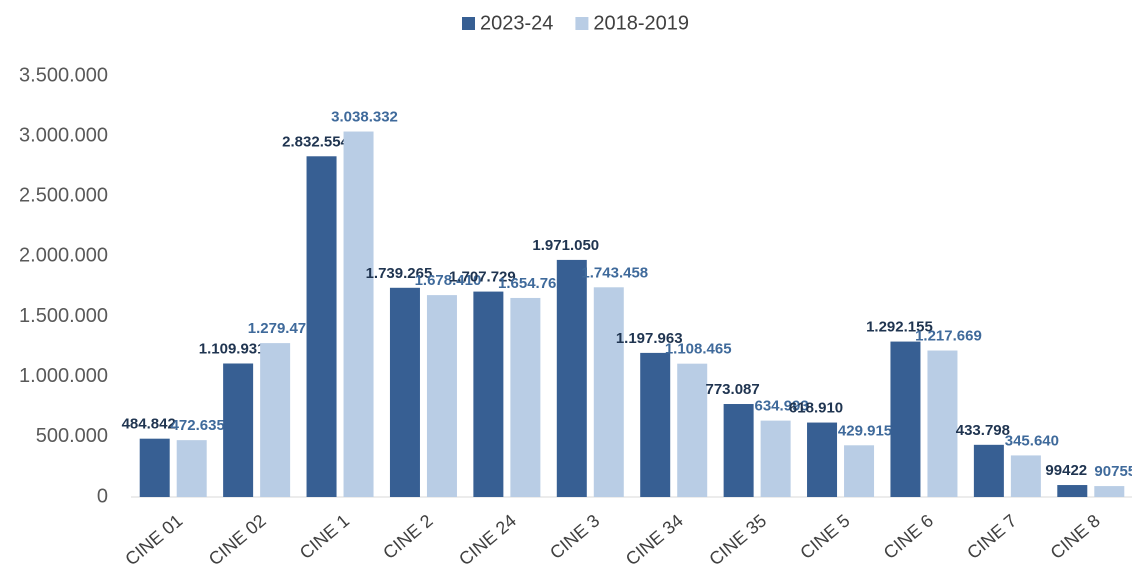 The height and width of the screenshot is (581, 1132). Describe the element at coordinates (782, 406) in the screenshot. I see `value-label: 634.993` at that location.